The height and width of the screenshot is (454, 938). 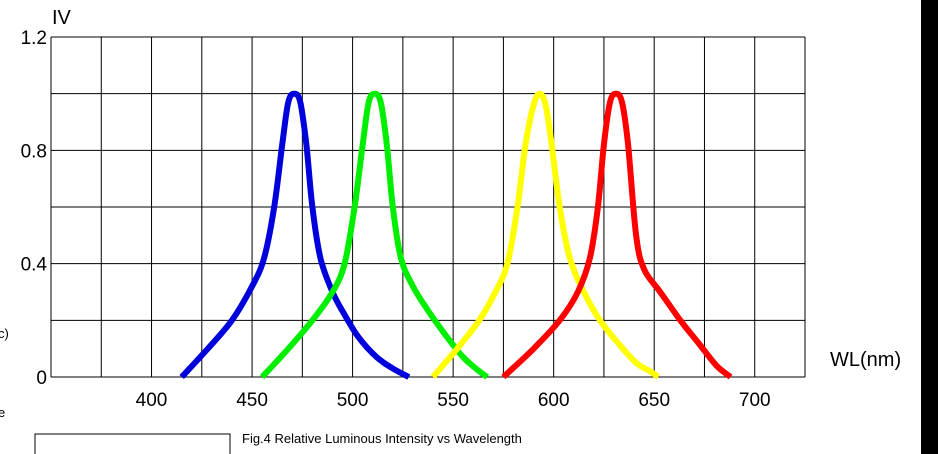 What do you see at coordinates (34, 208) in the screenshot?
I see `y-tick-labels: 0 0.4 0.8 1.2` at bounding box center [34, 208].